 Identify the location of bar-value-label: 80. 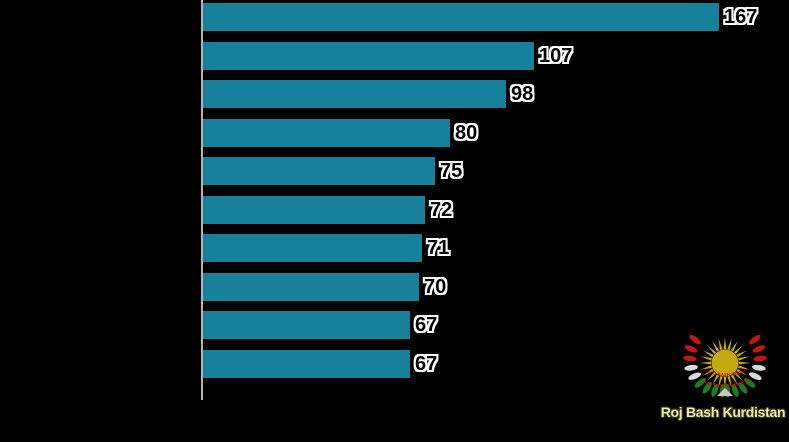
(466, 132).